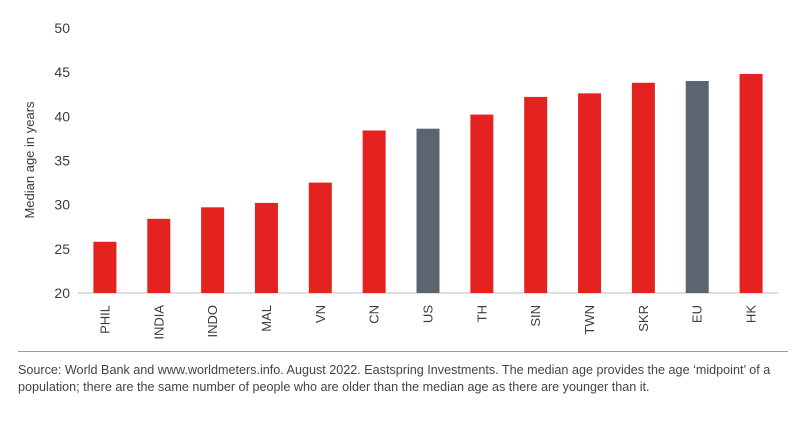 The width and height of the screenshot is (806, 439). Describe the element at coordinates (62, 205) in the screenshot. I see `y-tick-label: 30` at that location.